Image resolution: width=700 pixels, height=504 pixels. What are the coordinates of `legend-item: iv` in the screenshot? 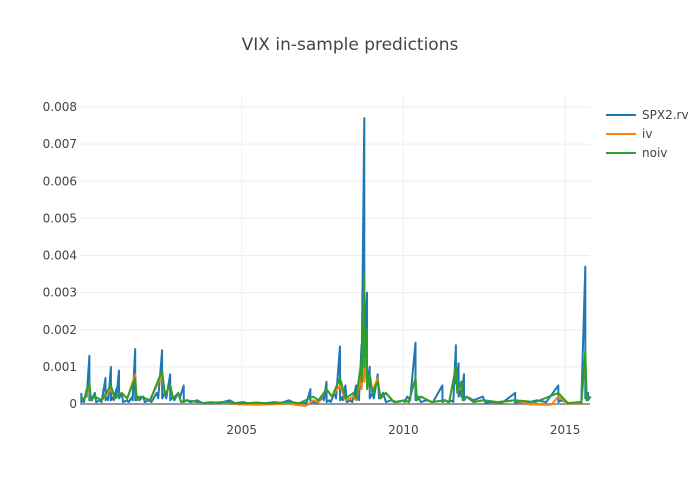 It's located at (629, 134).